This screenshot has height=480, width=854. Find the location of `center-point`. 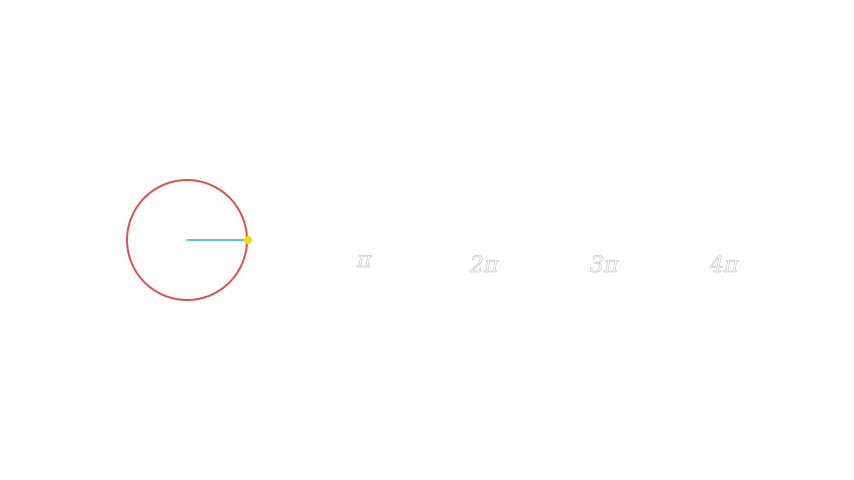

center-point is located at coordinates (187, 240).